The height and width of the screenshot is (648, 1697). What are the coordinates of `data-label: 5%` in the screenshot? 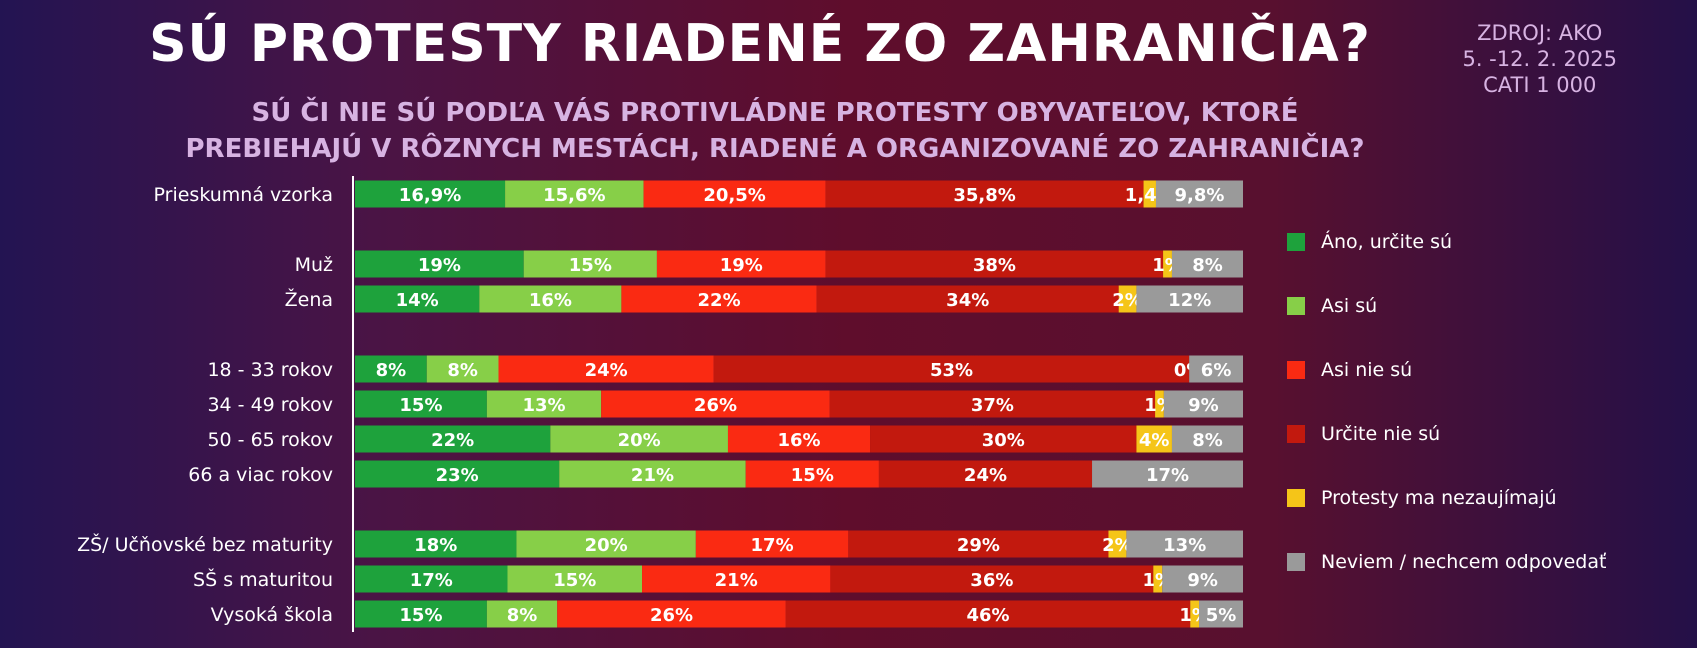 It's located at (1221, 615).